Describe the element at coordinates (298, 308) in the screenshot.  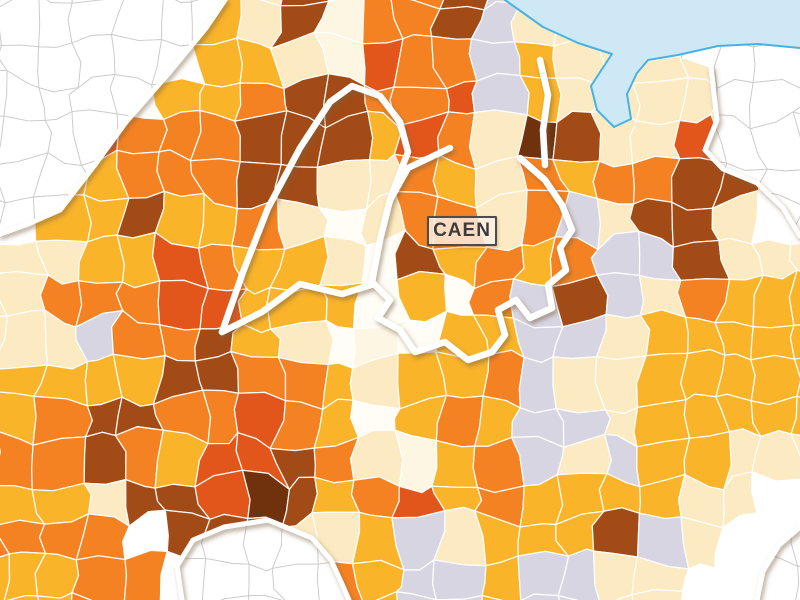
I see `epci-boundary-nw-epci-south` at that location.